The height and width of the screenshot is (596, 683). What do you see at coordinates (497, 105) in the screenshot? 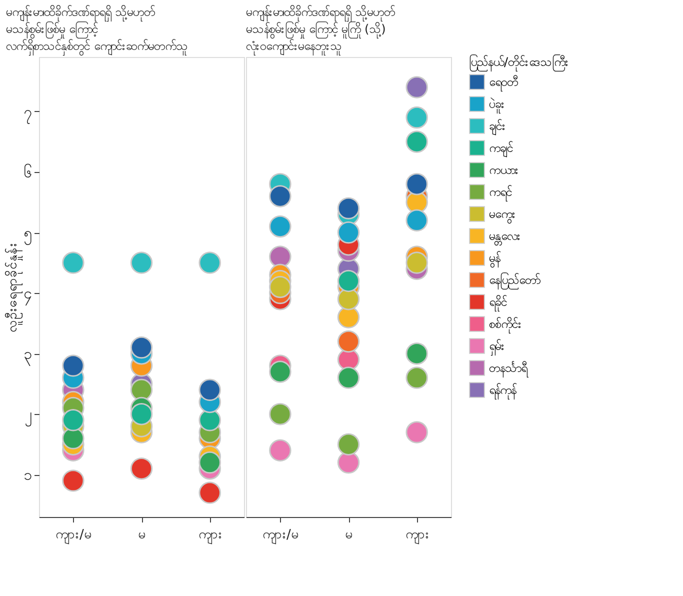
I see `legend-label: ပဲခူး` at bounding box center [497, 105].